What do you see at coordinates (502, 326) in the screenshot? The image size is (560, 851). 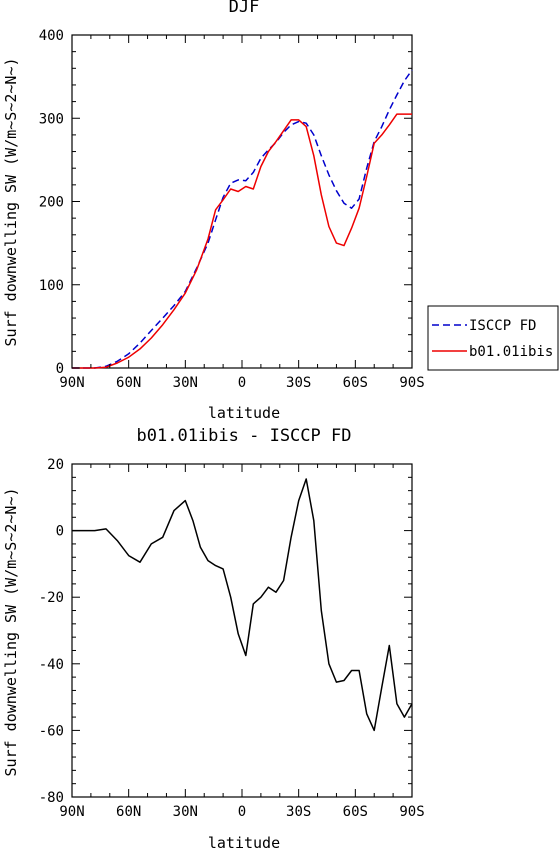 I see `legend-label-isccp-fd: ISCCP FD` at bounding box center [502, 326].